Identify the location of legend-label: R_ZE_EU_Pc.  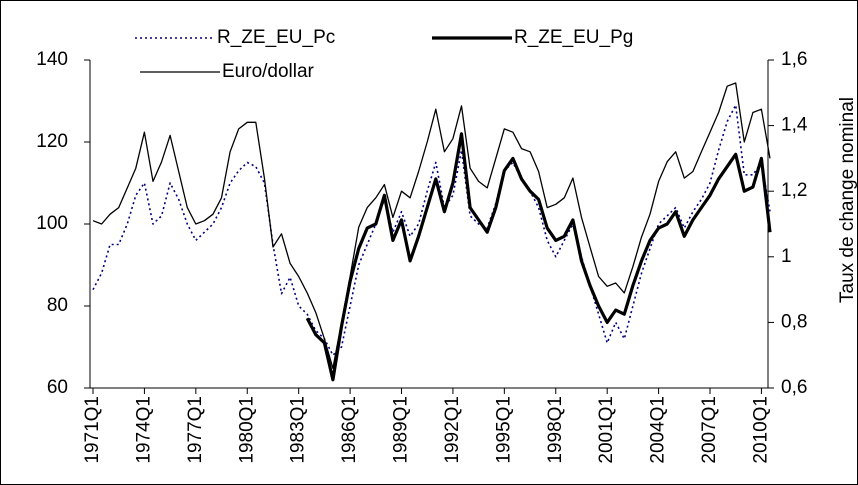
(276, 37).